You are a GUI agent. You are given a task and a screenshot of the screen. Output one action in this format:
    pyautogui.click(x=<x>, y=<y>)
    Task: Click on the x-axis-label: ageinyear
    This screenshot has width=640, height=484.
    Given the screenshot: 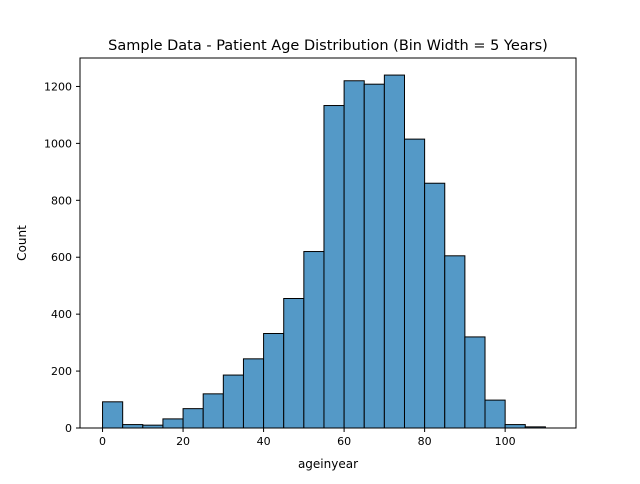 What is the action you would take?
    pyautogui.click(x=328, y=464)
    